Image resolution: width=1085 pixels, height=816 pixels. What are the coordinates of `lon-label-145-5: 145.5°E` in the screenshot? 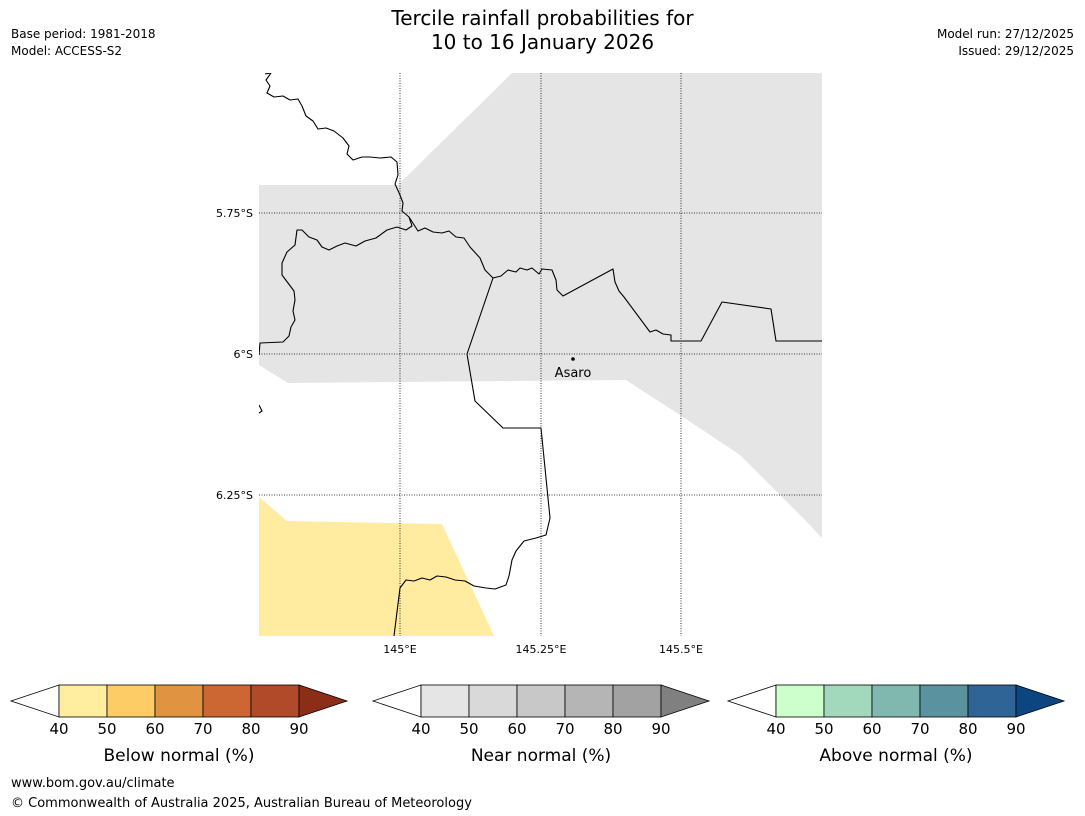 It's located at (681, 649).